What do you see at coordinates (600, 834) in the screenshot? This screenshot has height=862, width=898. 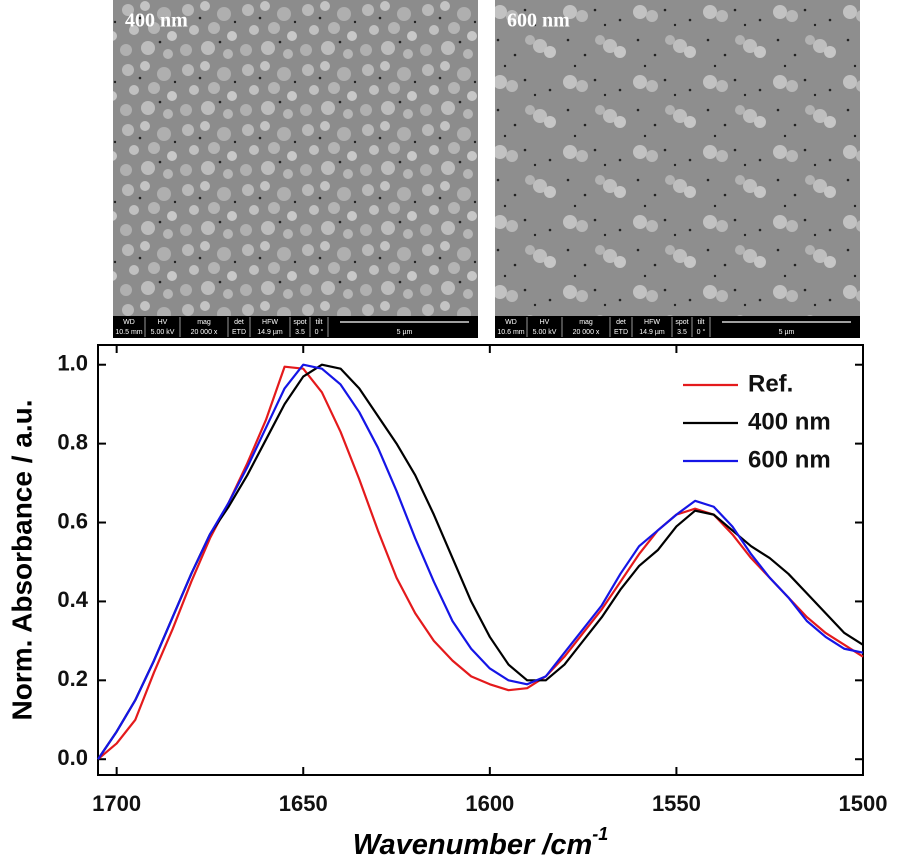 I see `x-axis-label-superscript: -1` at bounding box center [600, 834].